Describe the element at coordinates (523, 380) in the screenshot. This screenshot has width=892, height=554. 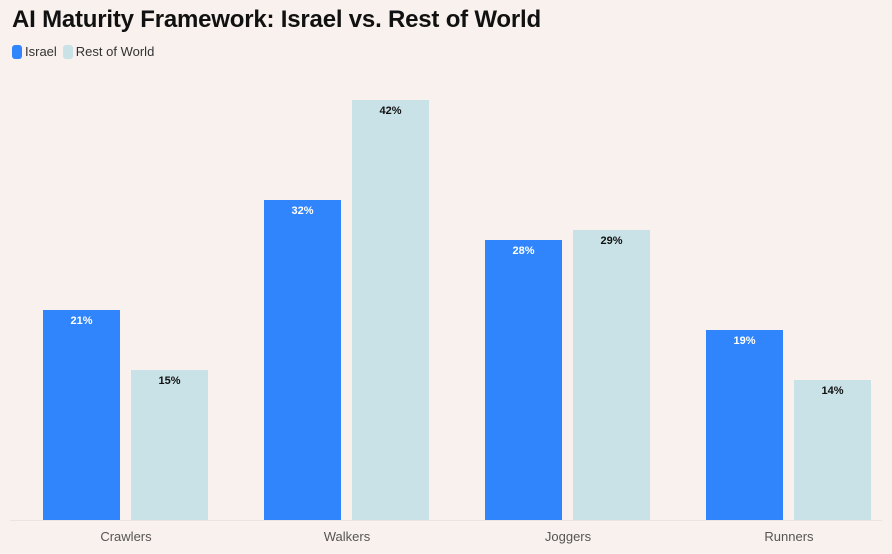
I see `bar-israel-joggers` at that location.